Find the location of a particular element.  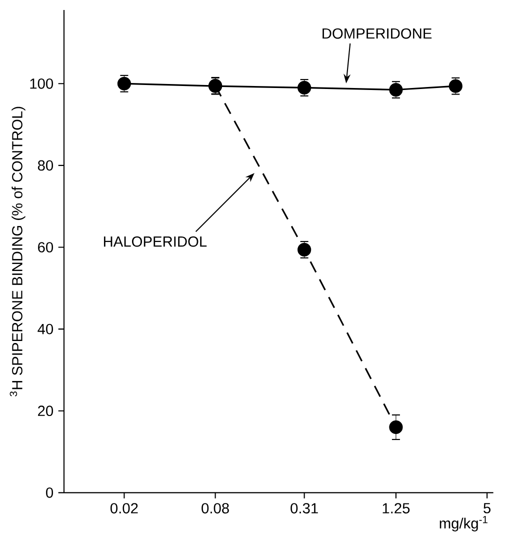

x-tick-label: 0.02 is located at coordinates (124, 508).